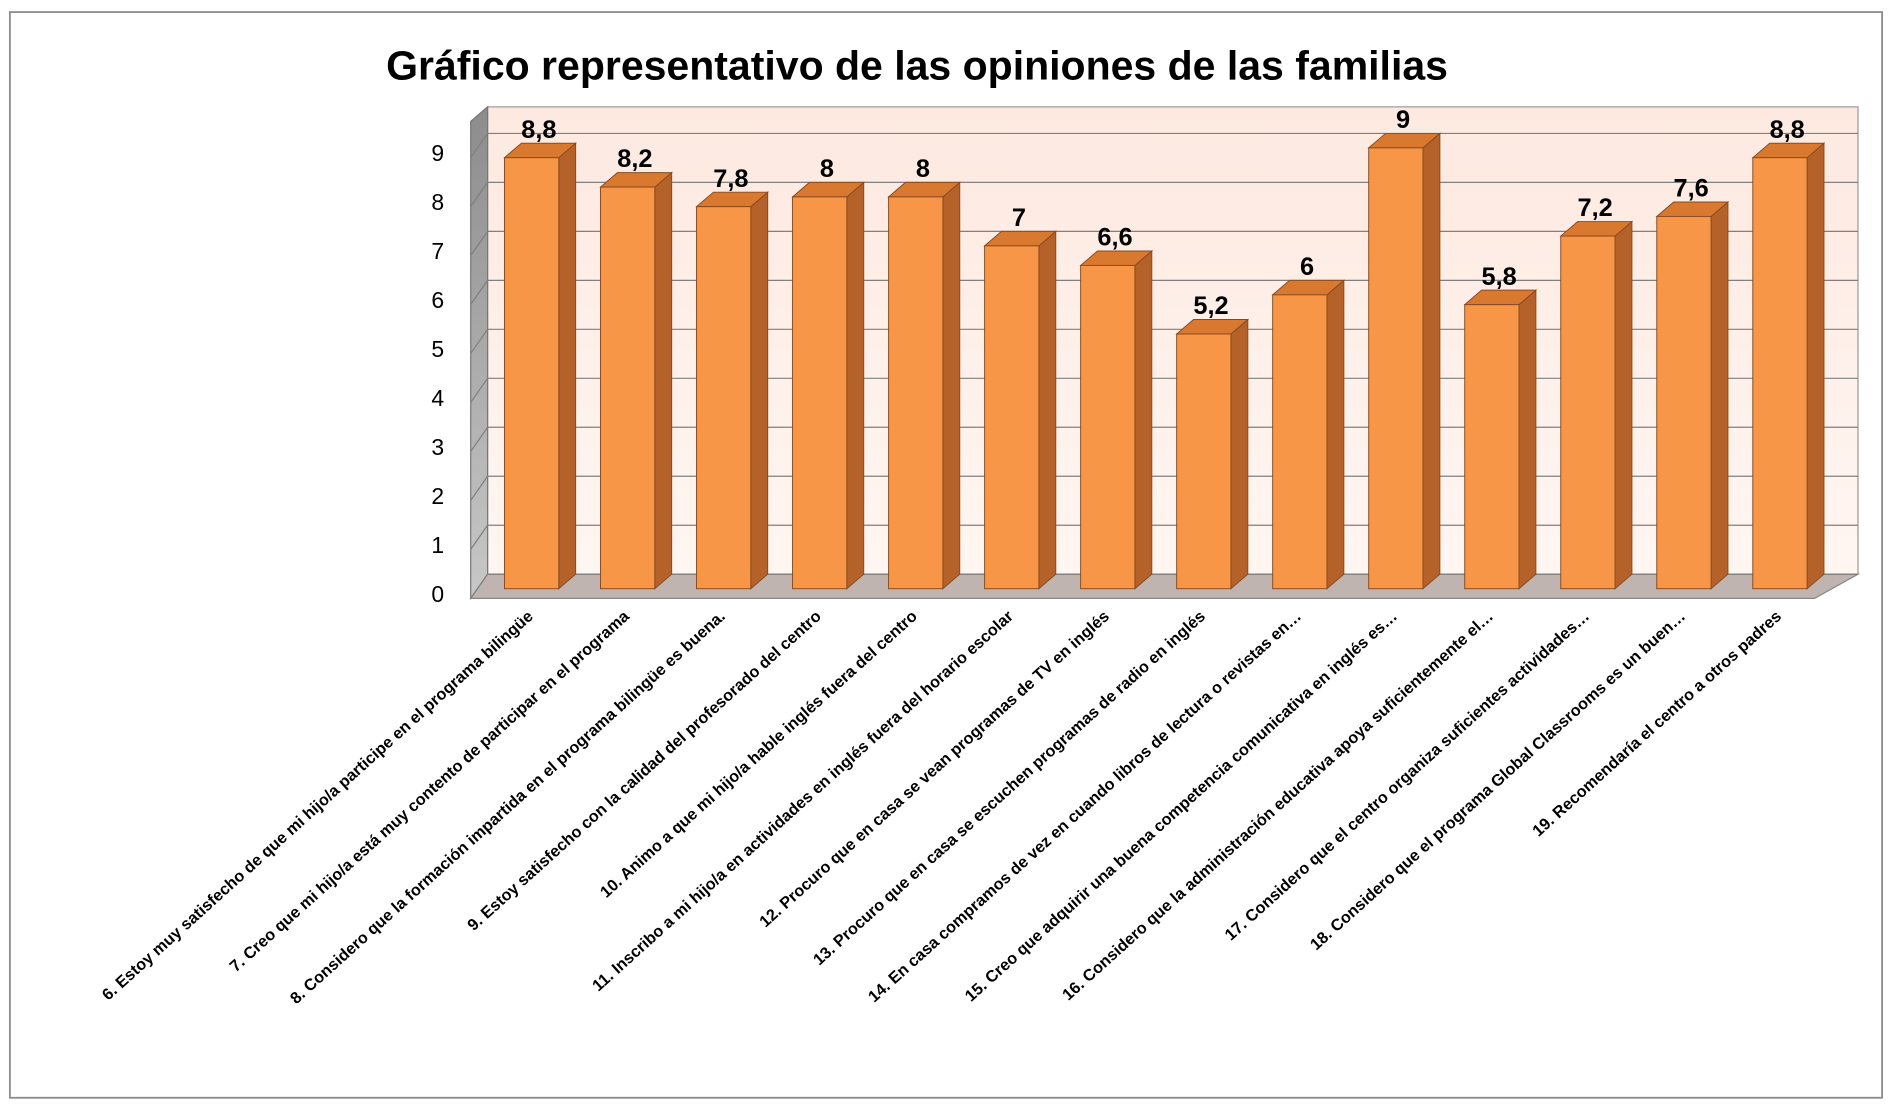  Describe the element at coordinates (634, 159) in the screenshot. I see `data-label: 8,2` at that location.